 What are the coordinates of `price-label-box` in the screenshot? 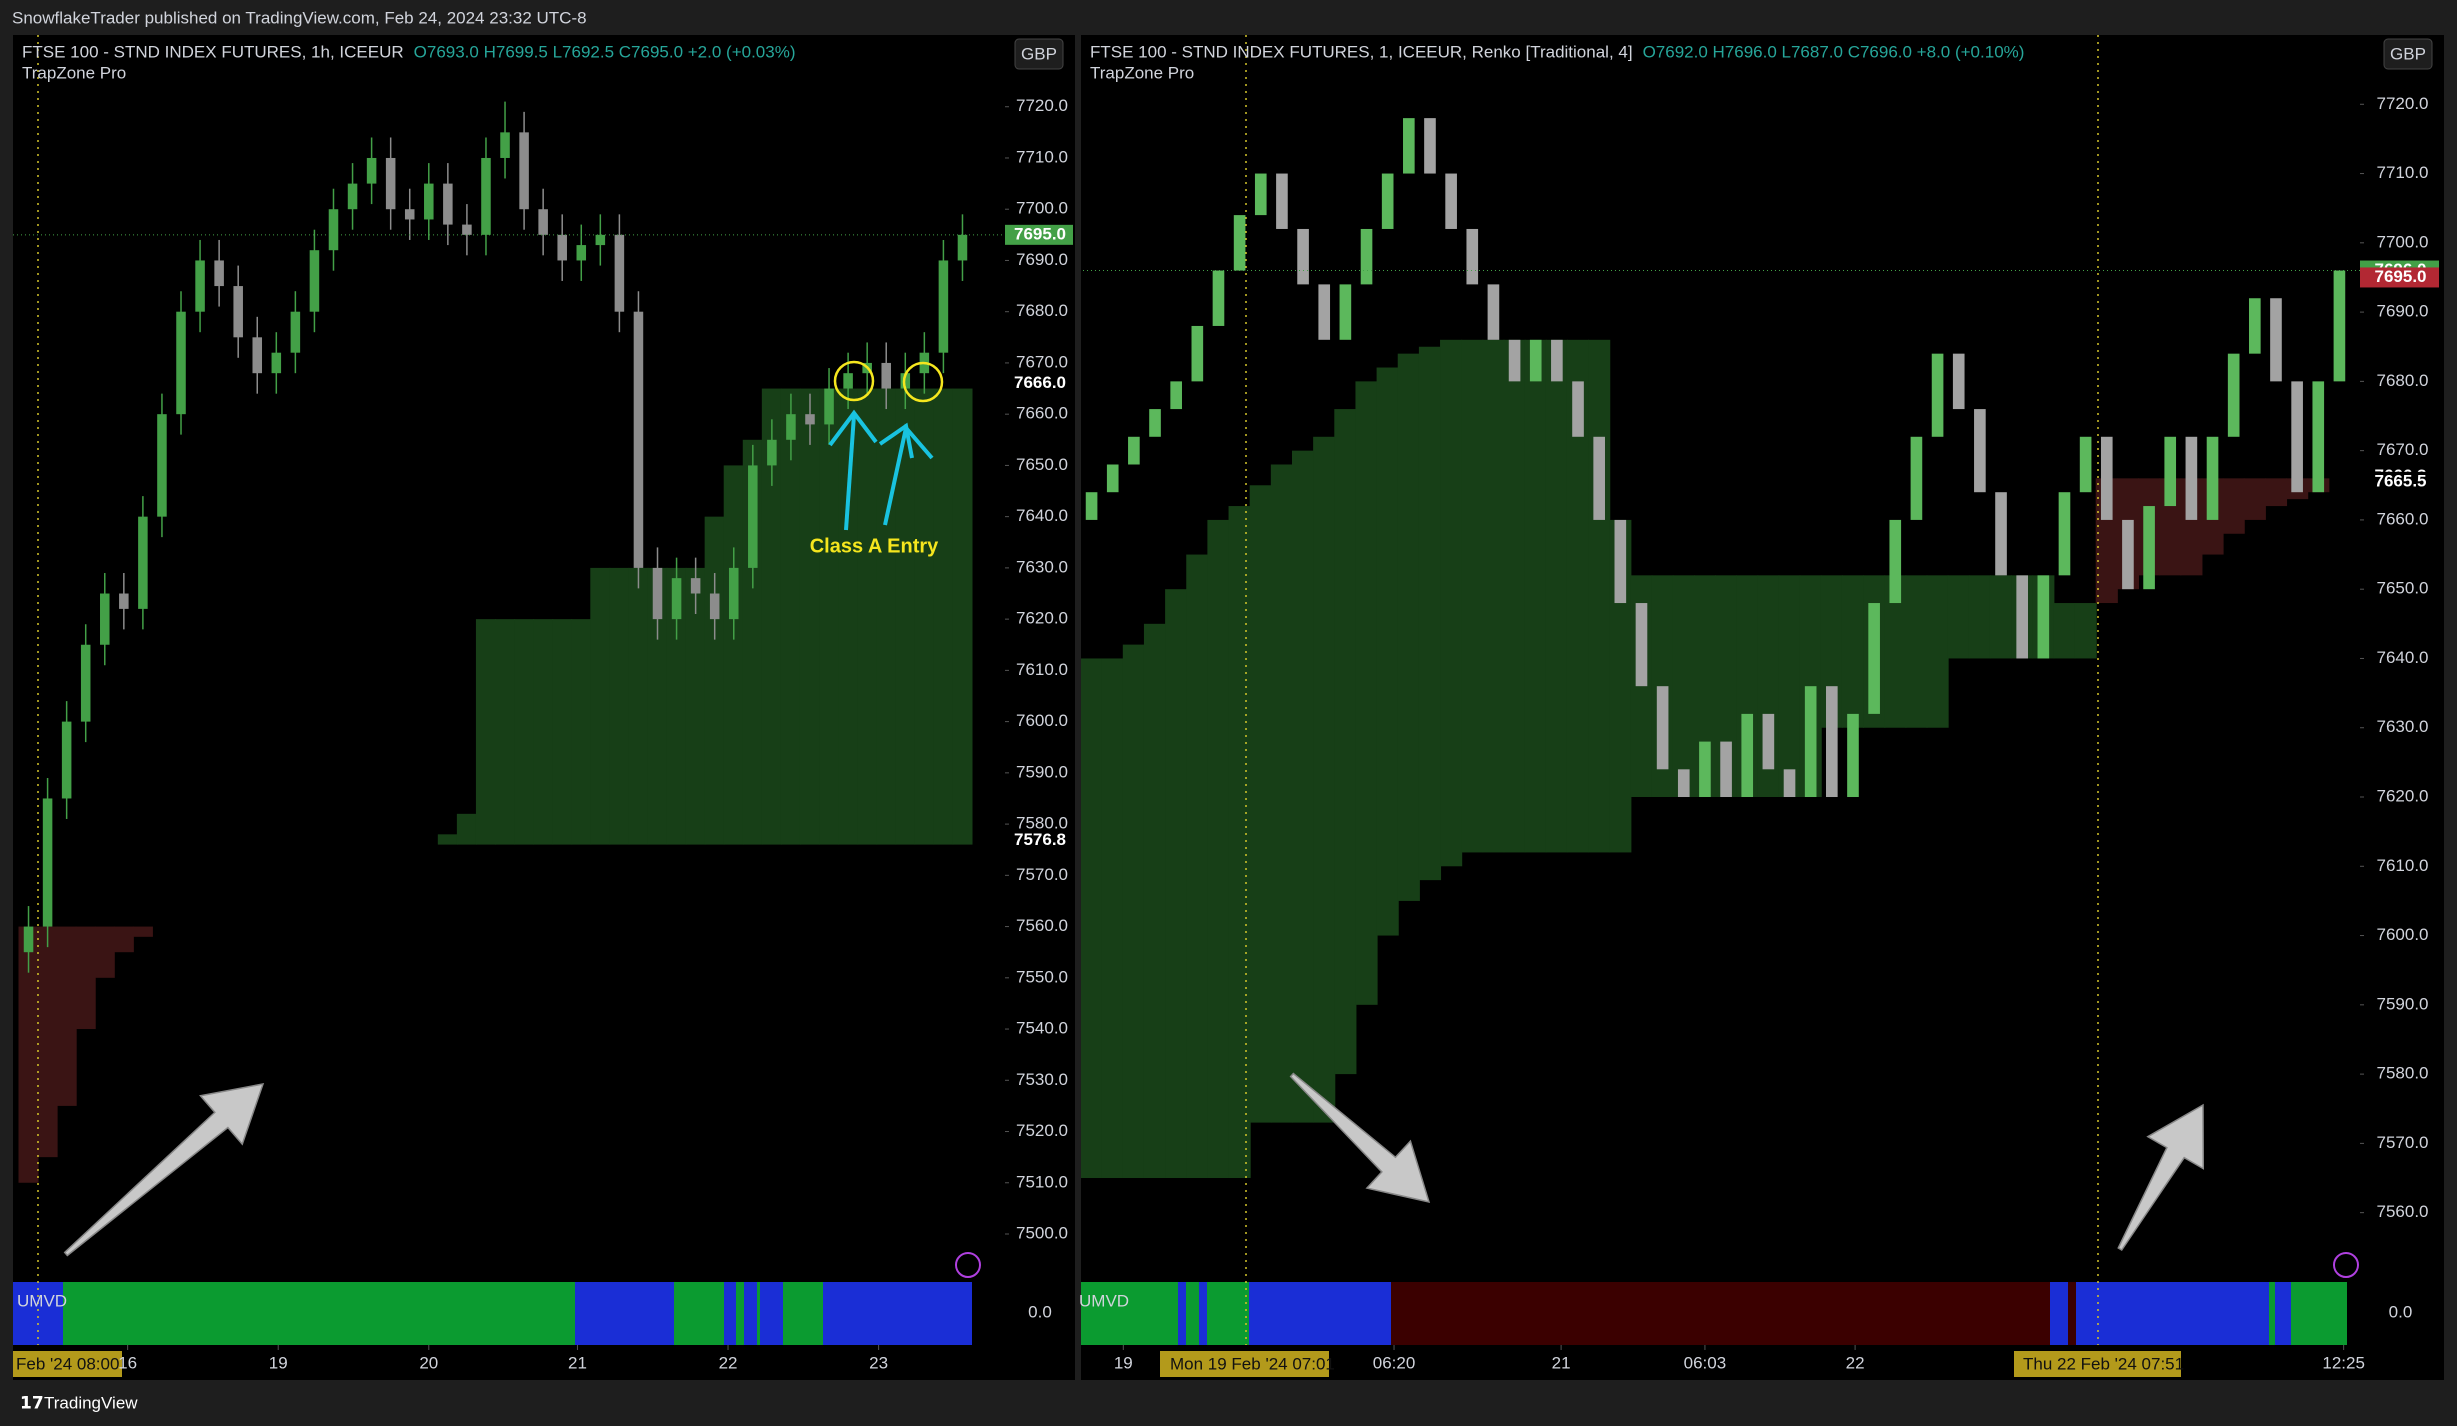 It's located at (1039, 234).